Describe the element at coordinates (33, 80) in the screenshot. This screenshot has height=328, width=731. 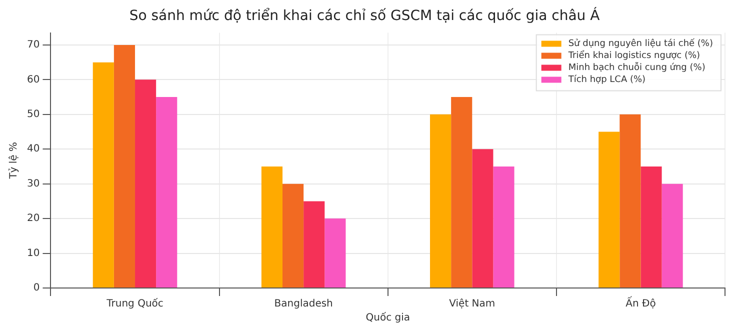
I see `y-tick-label: 60` at that location.